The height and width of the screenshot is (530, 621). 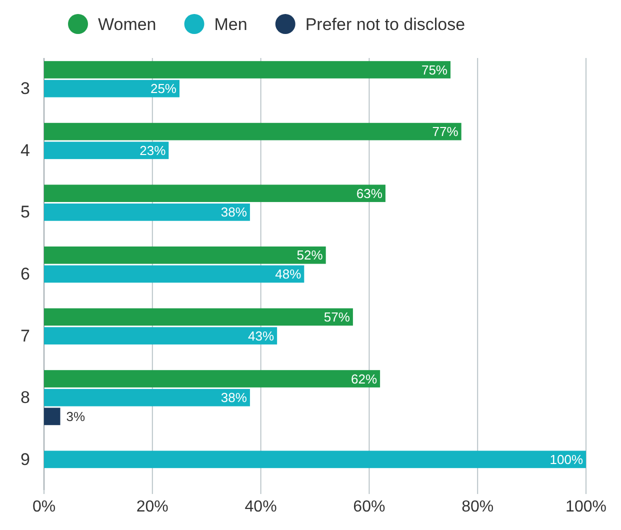 I want to click on data-label: 77%, so click(x=445, y=132).